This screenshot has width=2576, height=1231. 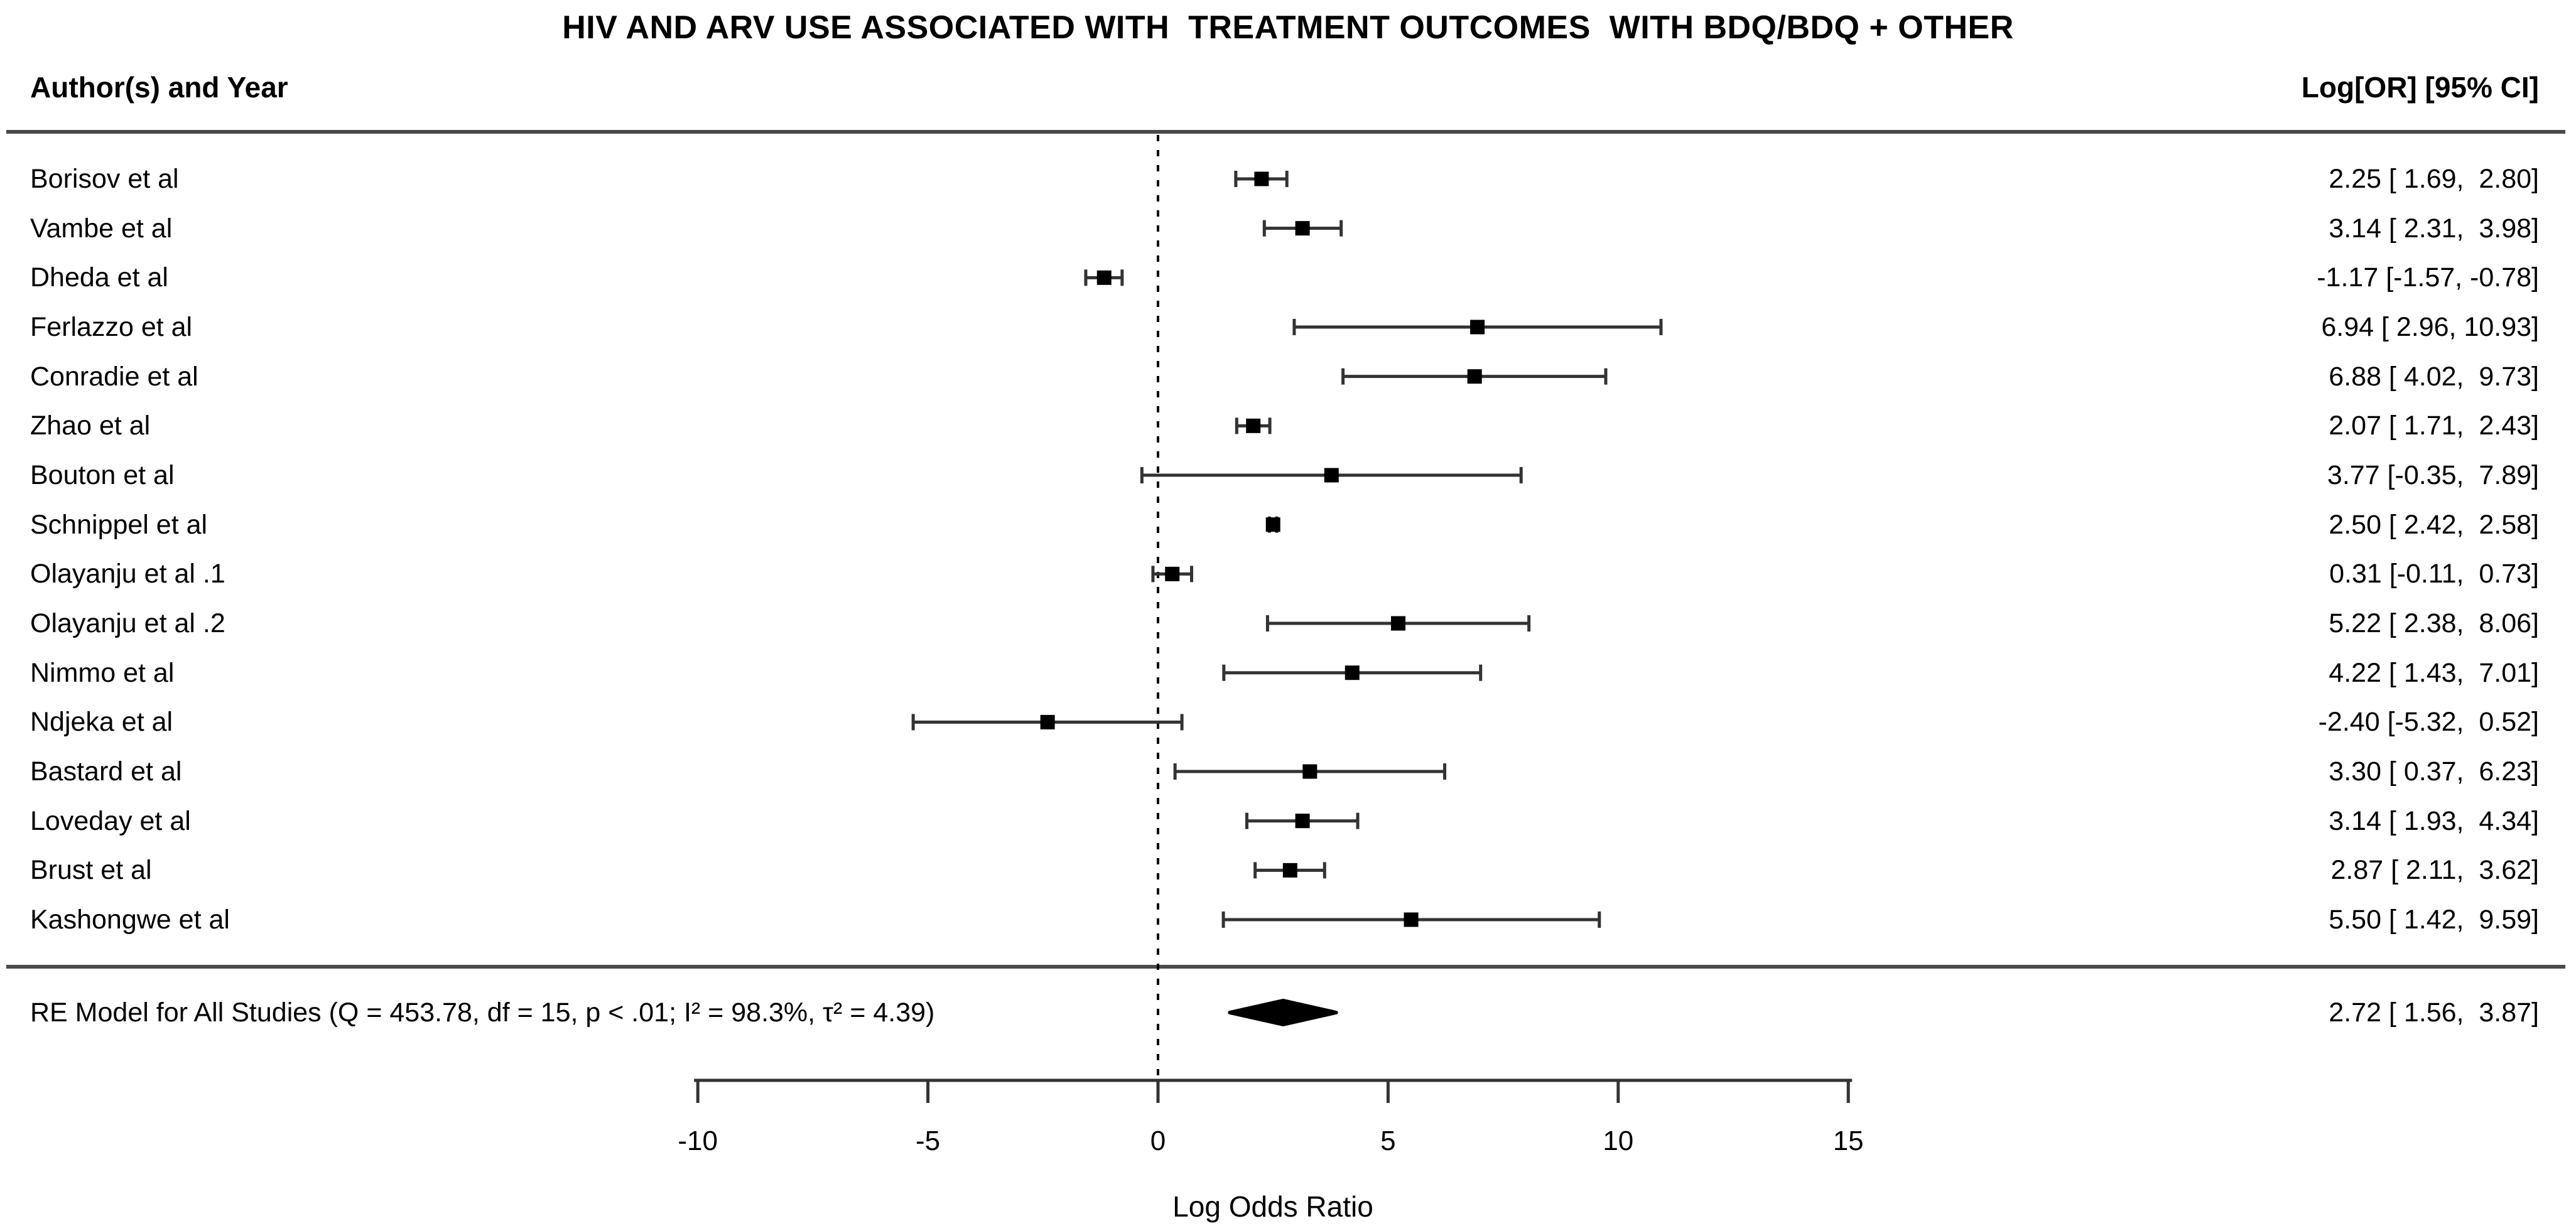 I want to click on summary-separator-rule, so click(x=1285, y=967).